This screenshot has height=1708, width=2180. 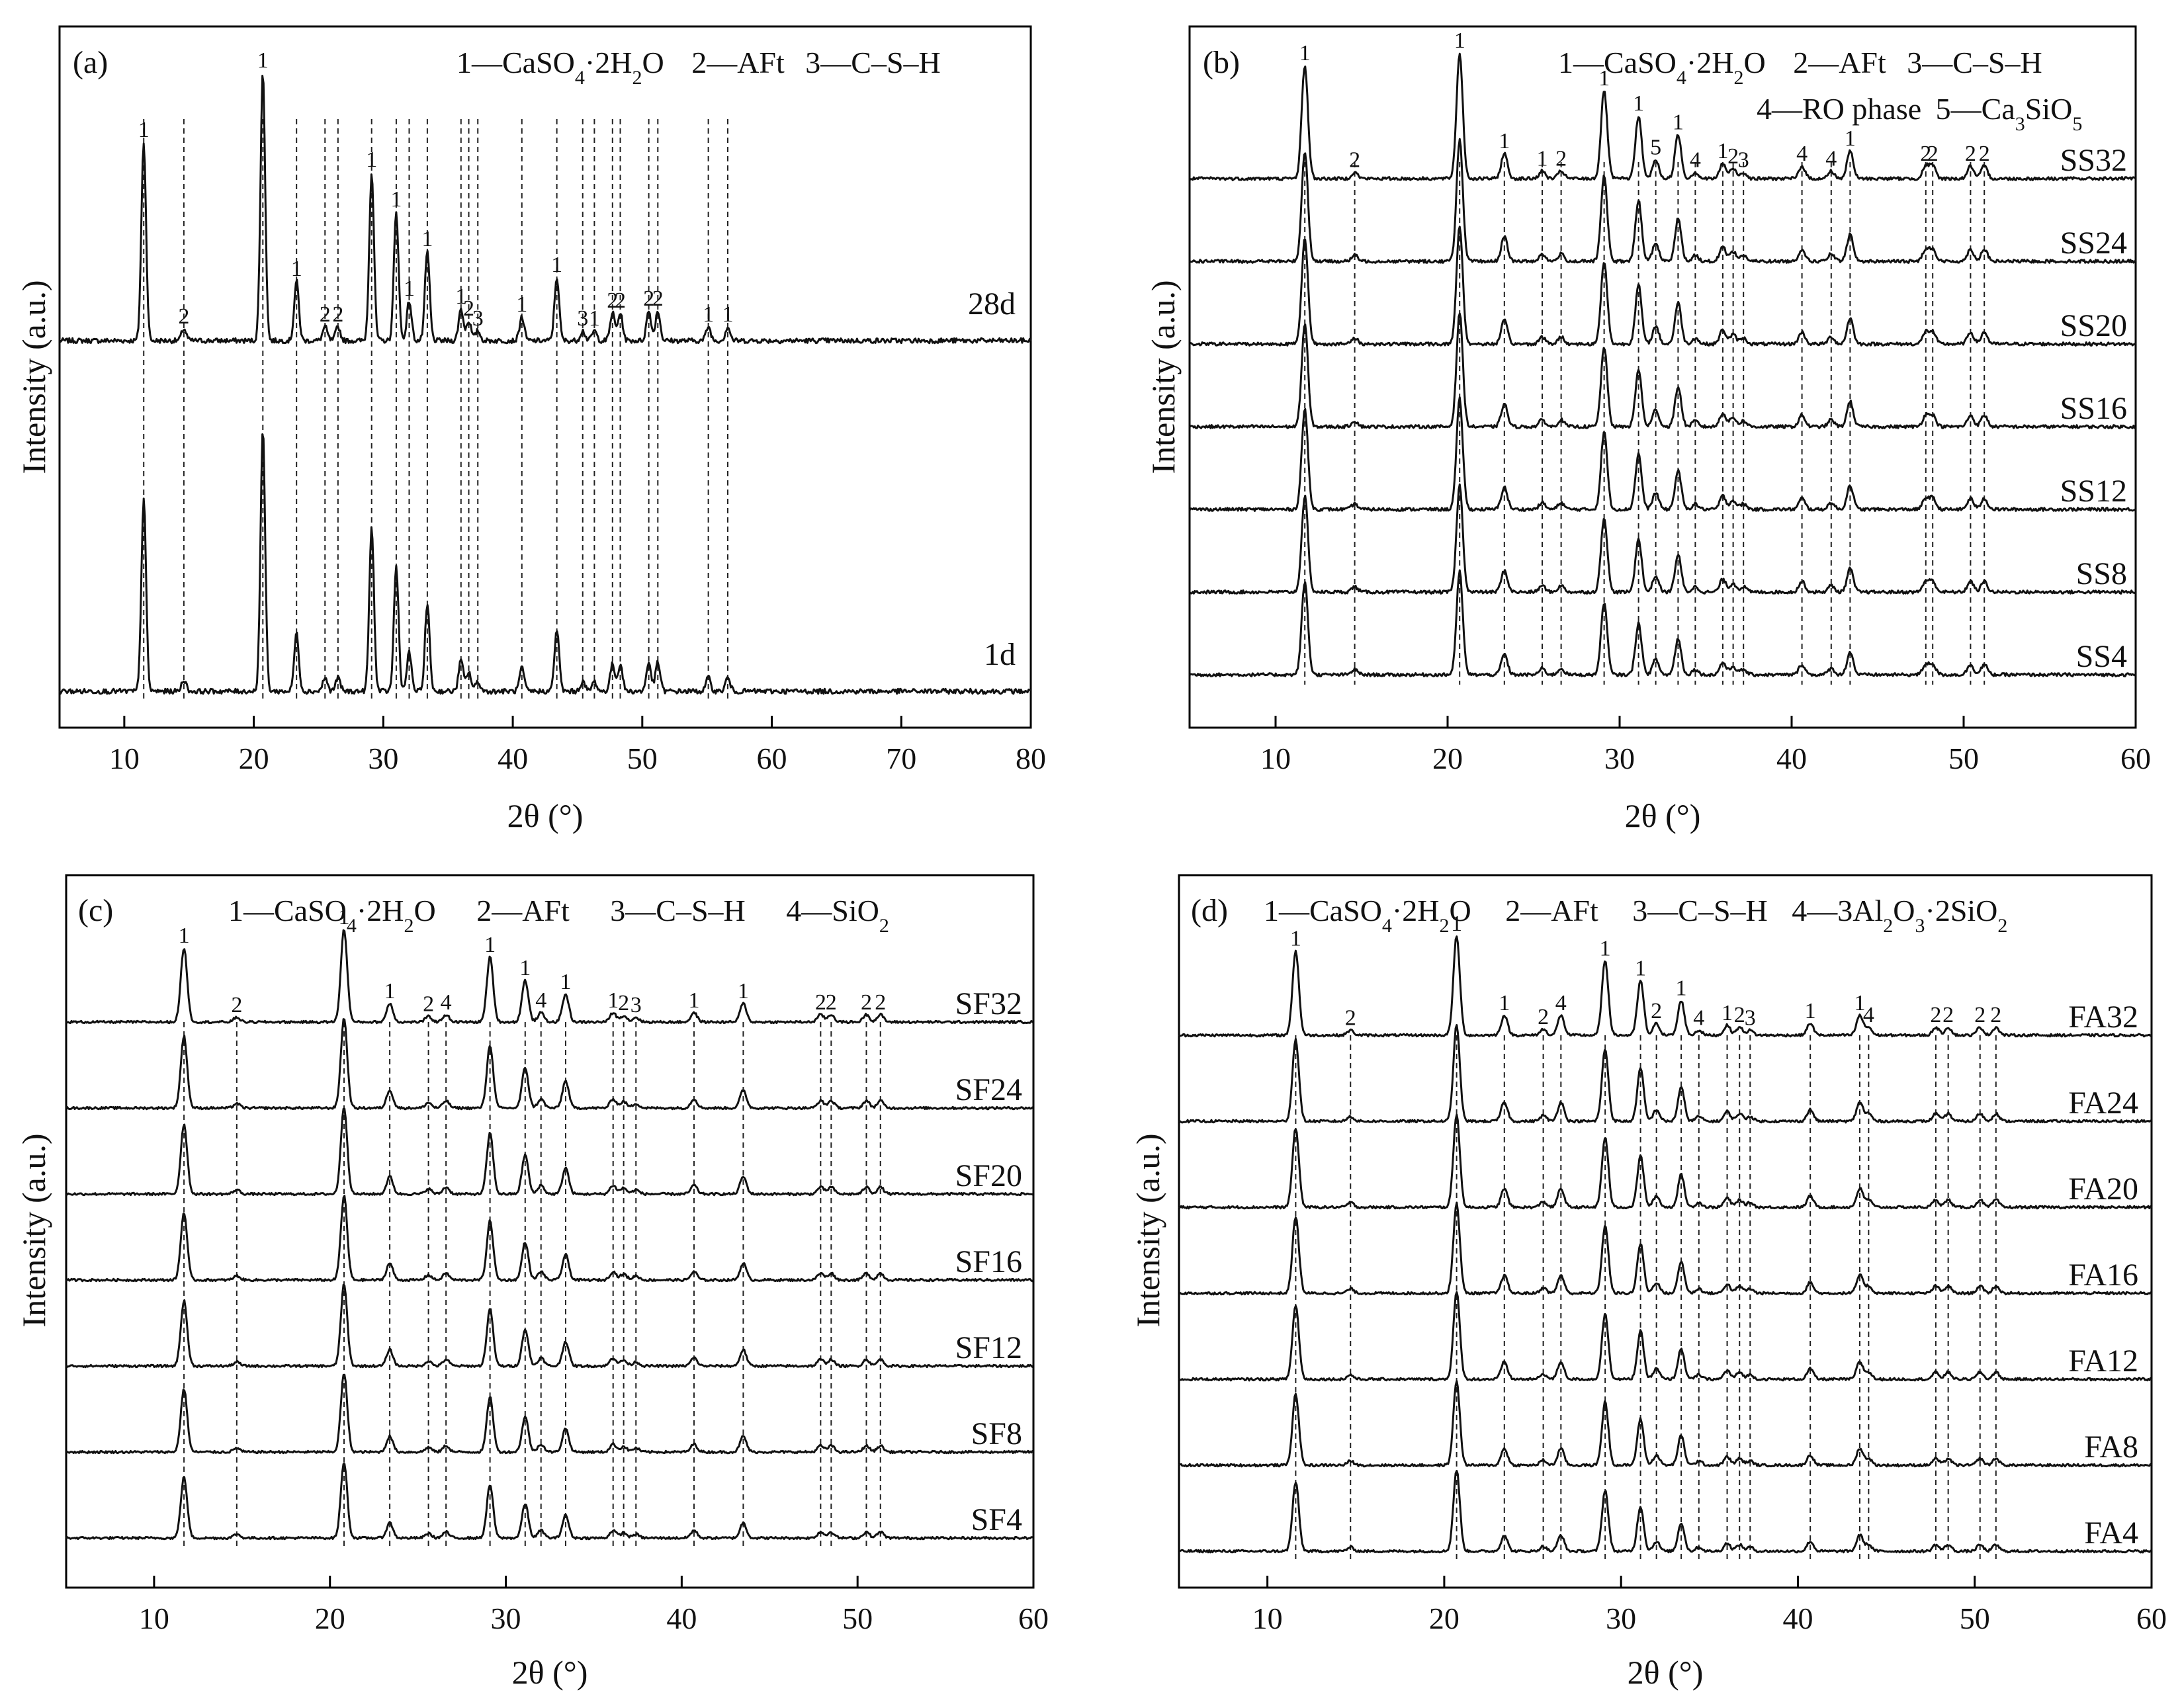 I want to click on panel-c-peak-label: 4, so click(x=447, y=1003).